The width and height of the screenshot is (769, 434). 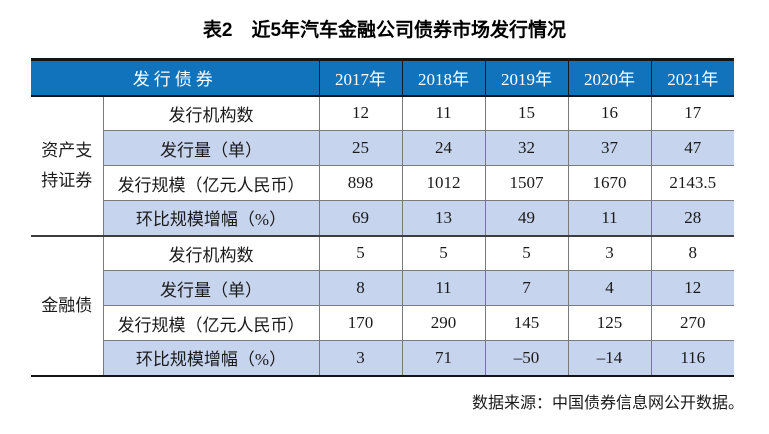 What do you see at coordinates (67, 305) in the screenshot?
I see `group-label-financial-bonds: 金融债` at bounding box center [67, 305].